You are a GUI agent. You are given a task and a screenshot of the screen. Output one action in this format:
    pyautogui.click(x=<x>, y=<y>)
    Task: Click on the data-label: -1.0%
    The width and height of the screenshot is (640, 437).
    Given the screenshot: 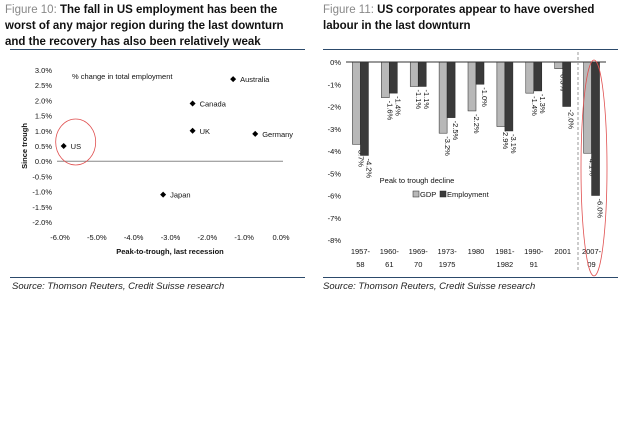 What is the action you would take?
    pyautogui.click(x=484, y=97)
    